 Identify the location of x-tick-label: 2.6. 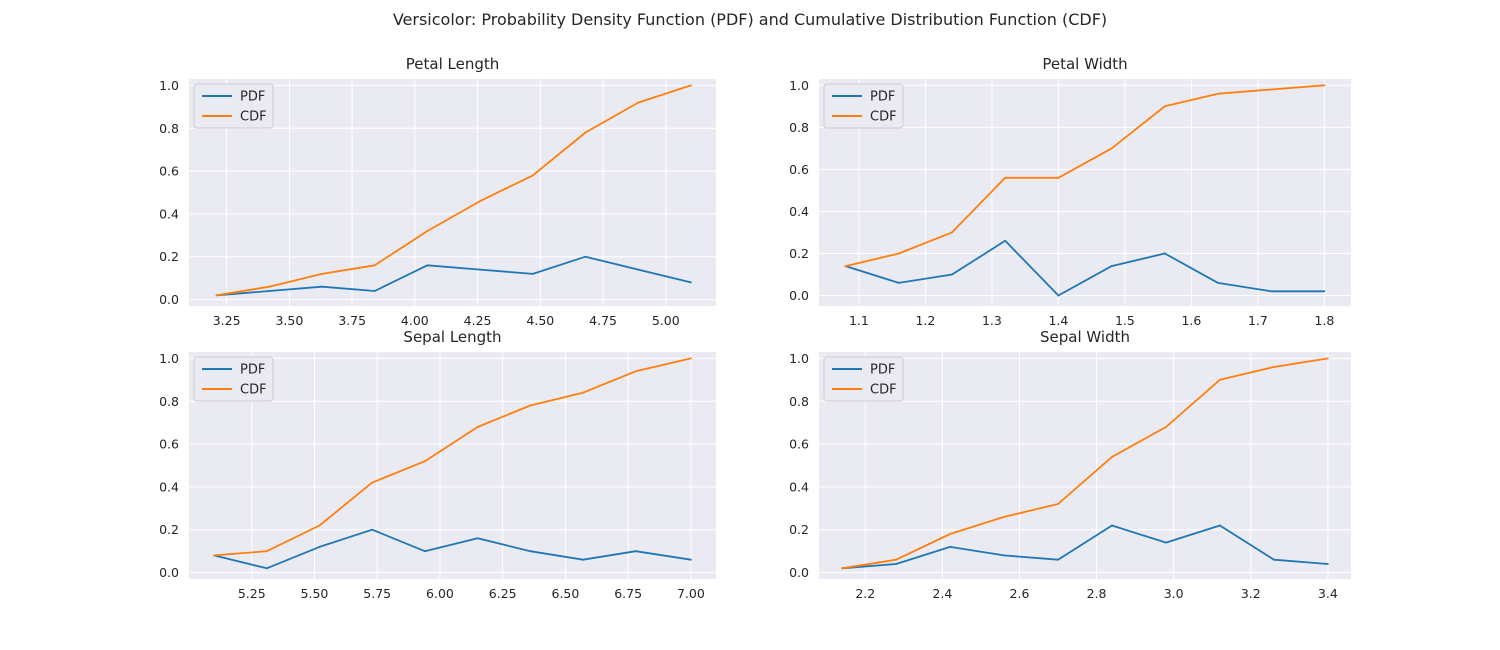
(1020, 593).